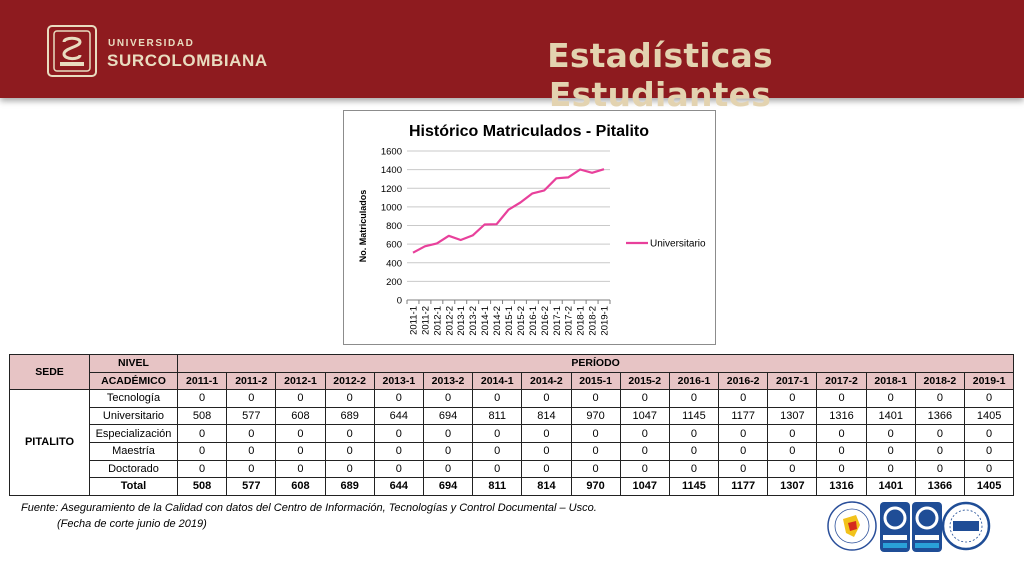 The height and width of the screenshot is (576, 1024). Describe the element at coordinates (449, 321) in the screenshot. I see `x-tick-label: 2012-2` at that location.